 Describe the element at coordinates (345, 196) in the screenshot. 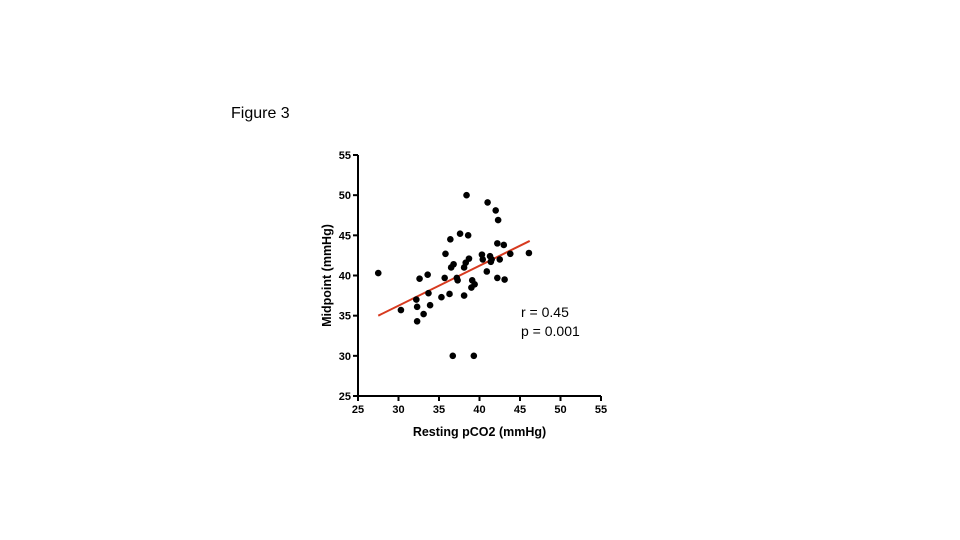

I see `y-tick-label: 50` at that location.